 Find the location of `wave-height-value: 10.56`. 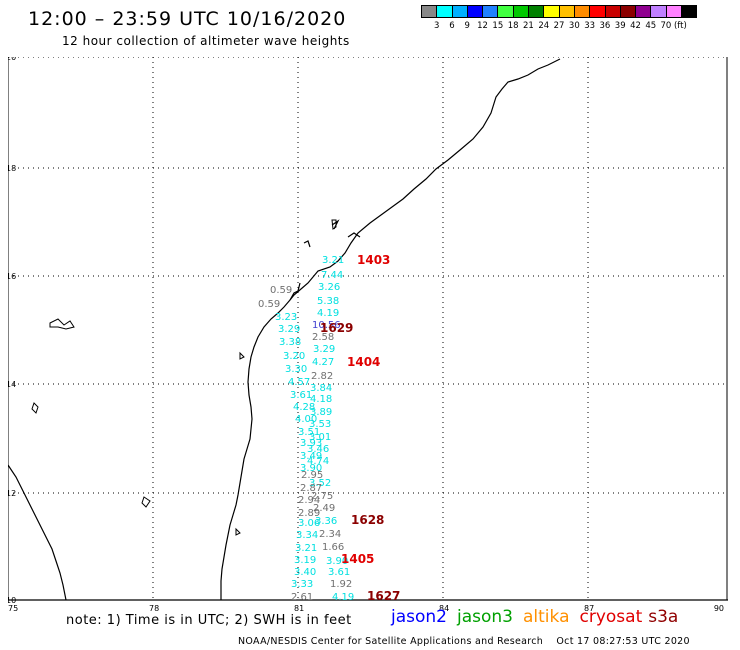

wave-height-value: 10.56 is located at coordinates (326, 325).